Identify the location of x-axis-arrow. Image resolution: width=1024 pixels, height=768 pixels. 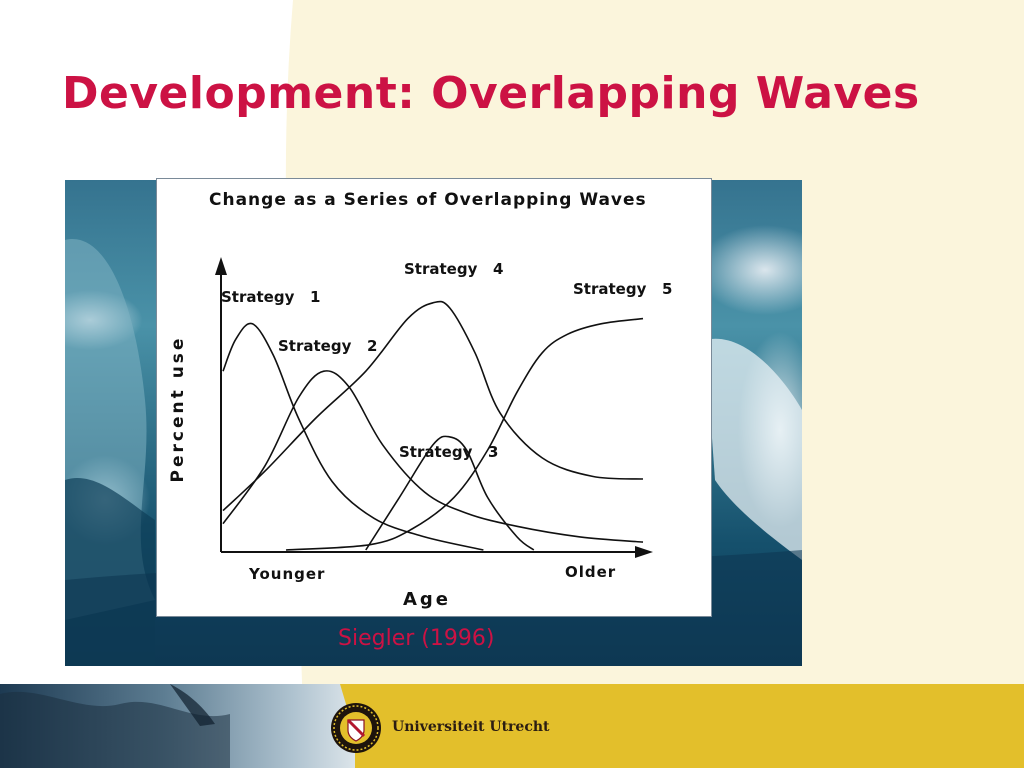
(644, 552).